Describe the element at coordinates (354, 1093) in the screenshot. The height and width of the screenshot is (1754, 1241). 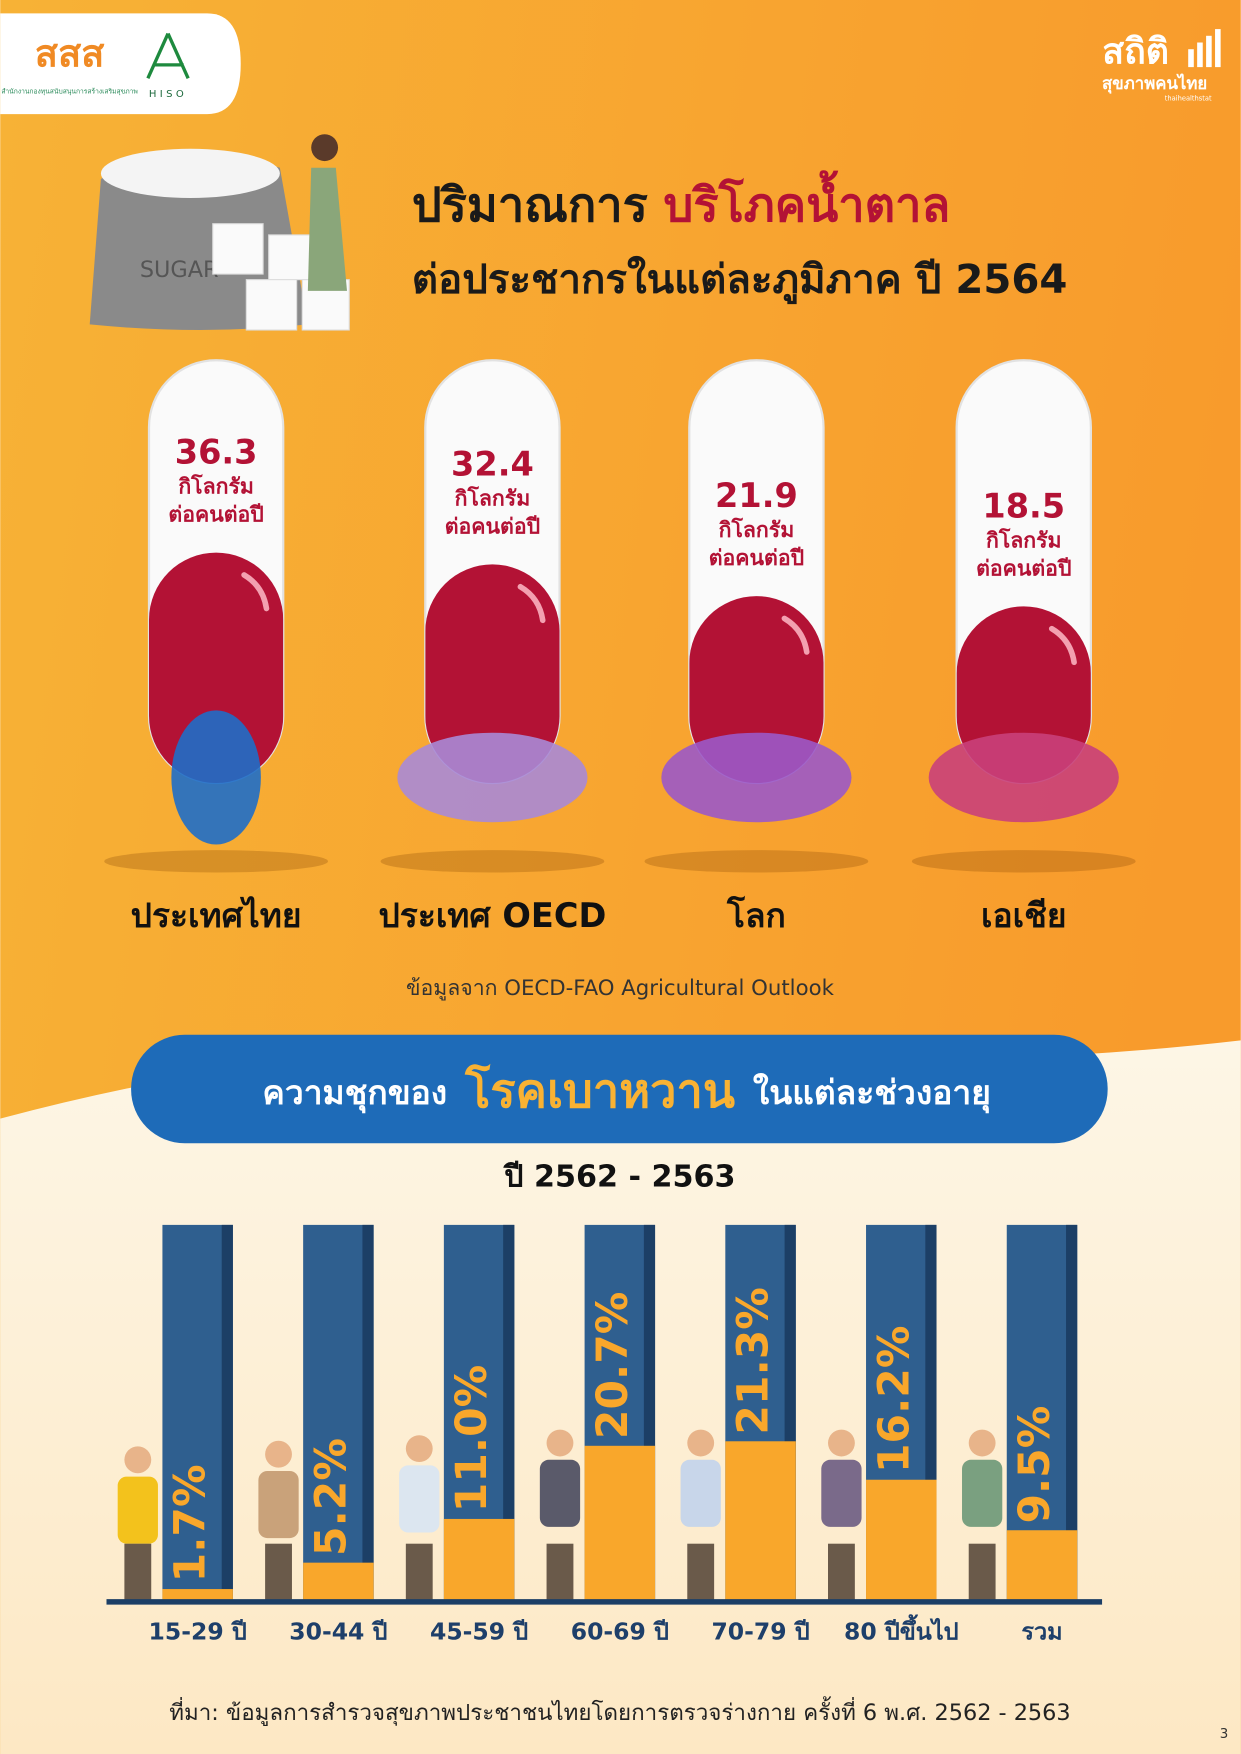
I see `bar-title-part: ความชุกของ` at that location.